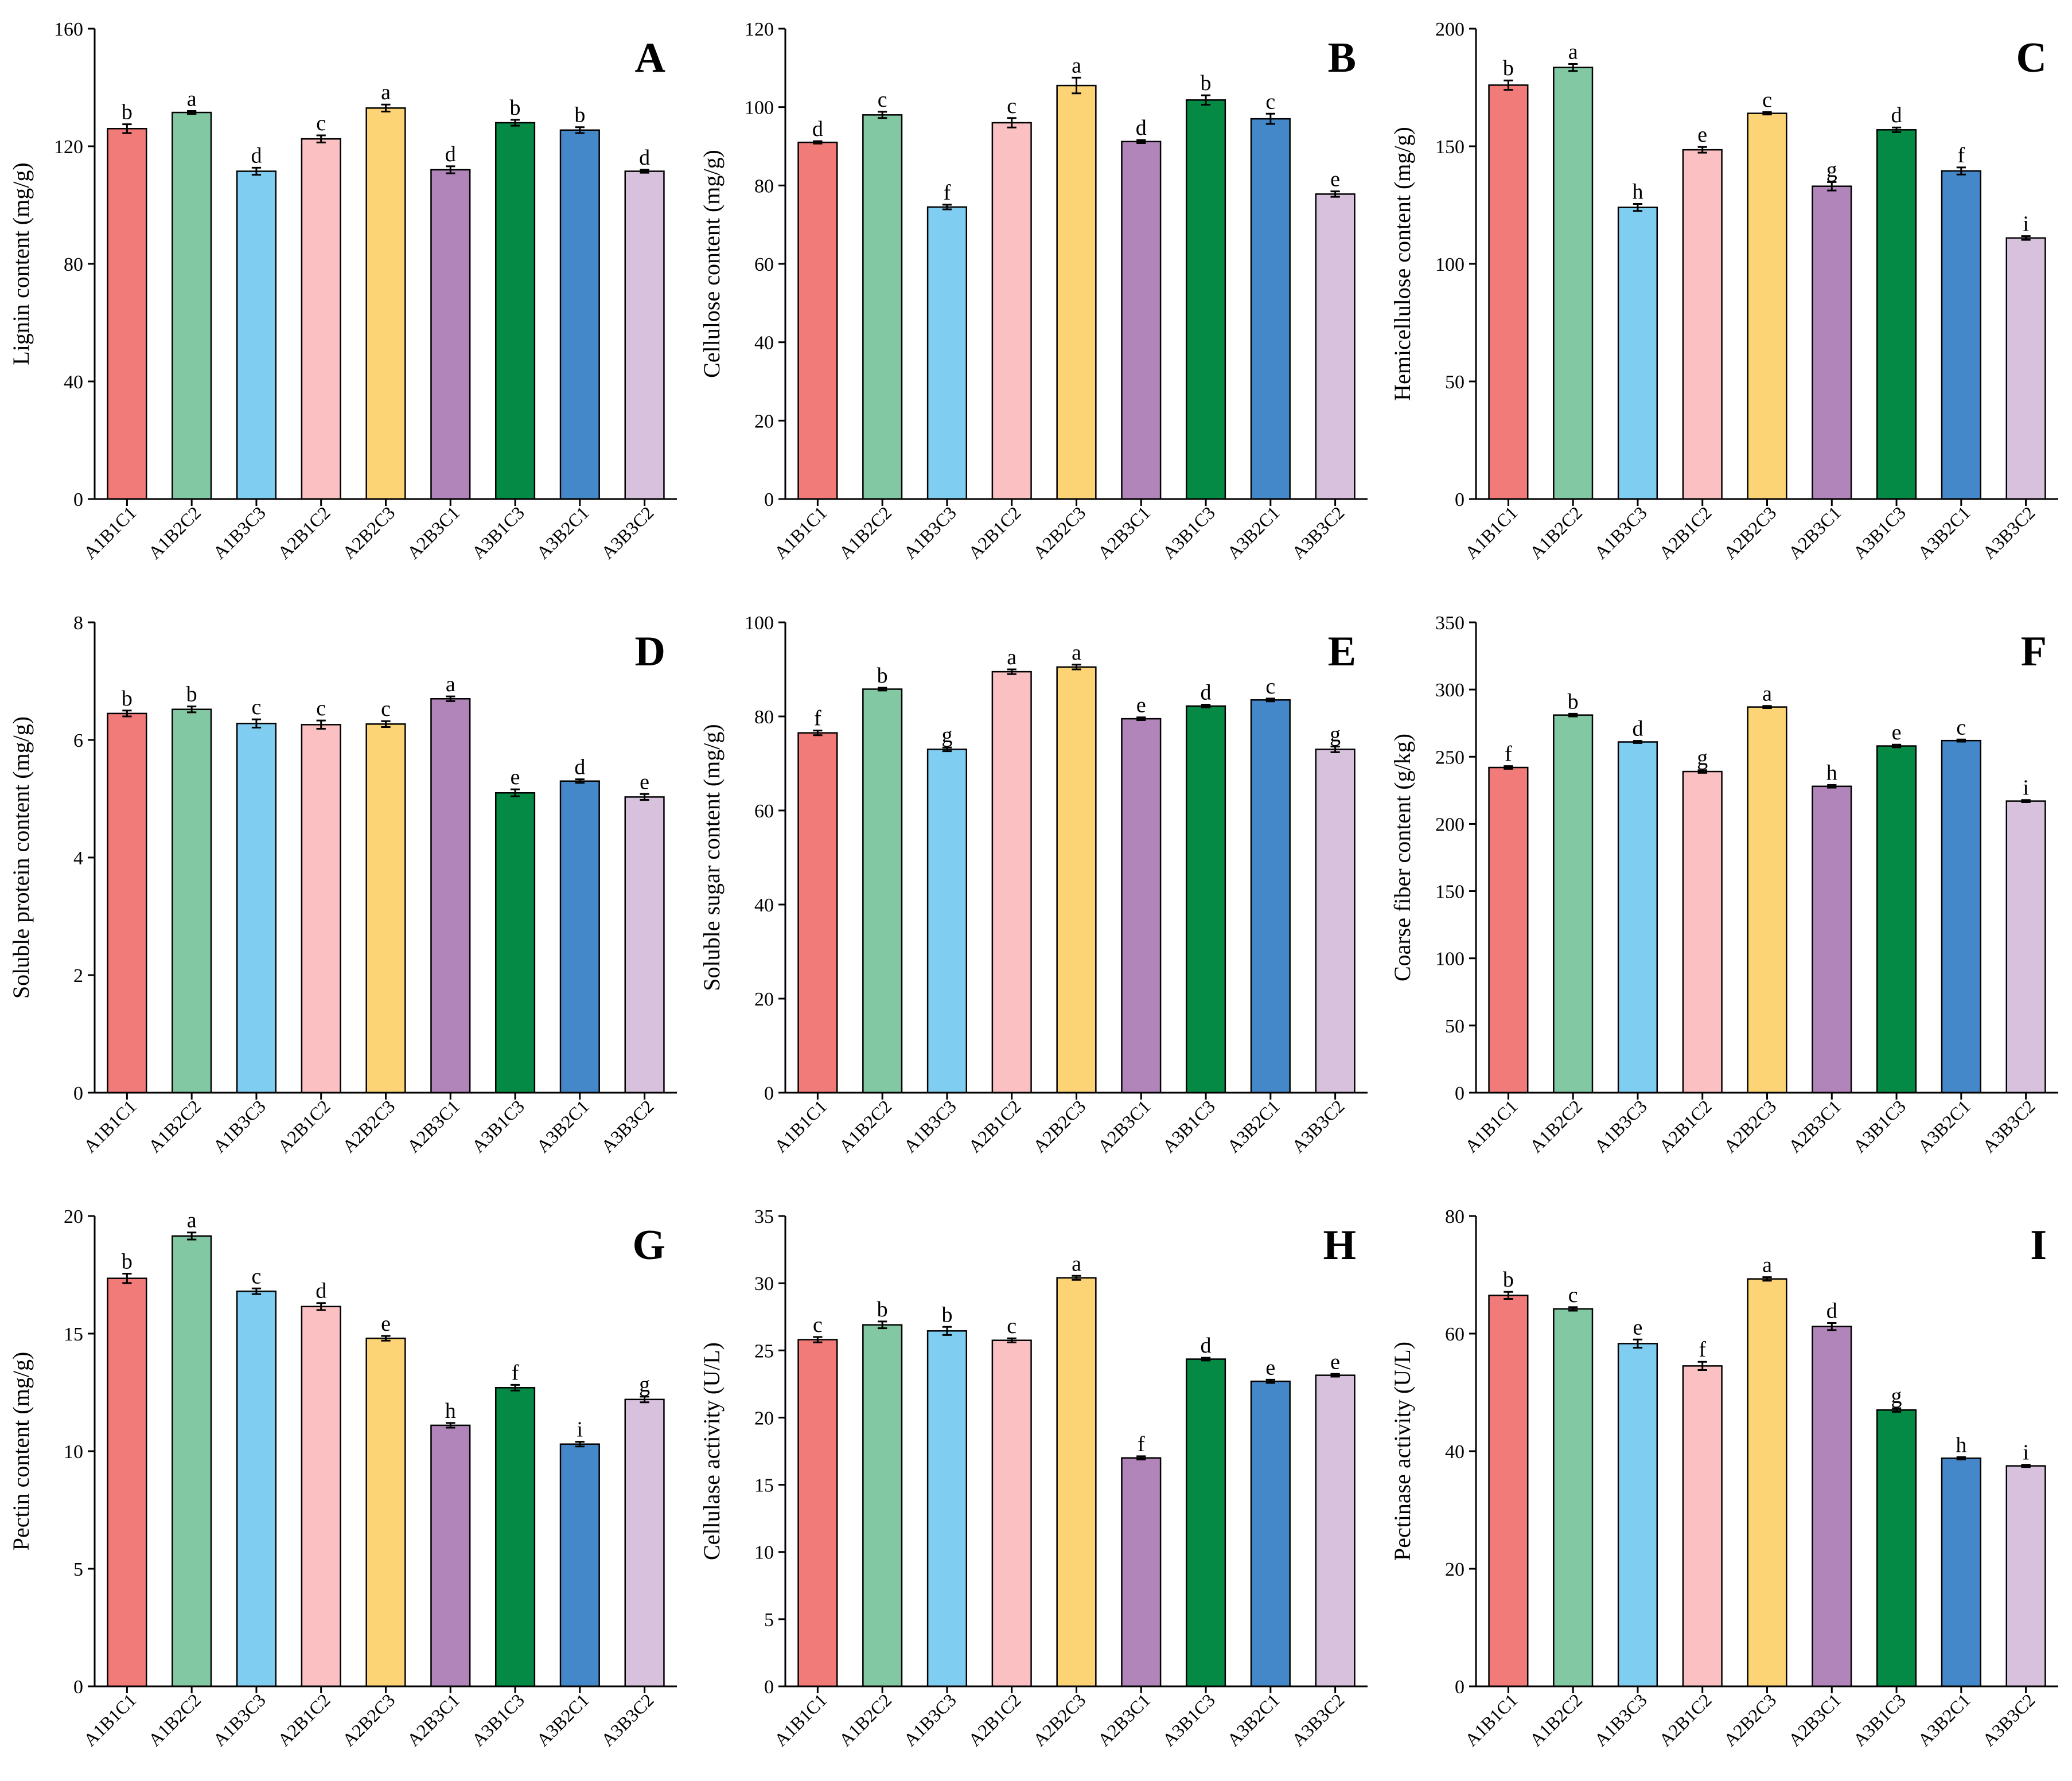 Image resolution: width=2072 pixels, height=1781 pixels. What do you see at coordinates (865, 1719) in the screenshot?
I see `x-tick-label: A1B2C2` at bounding box center [865, 1719].